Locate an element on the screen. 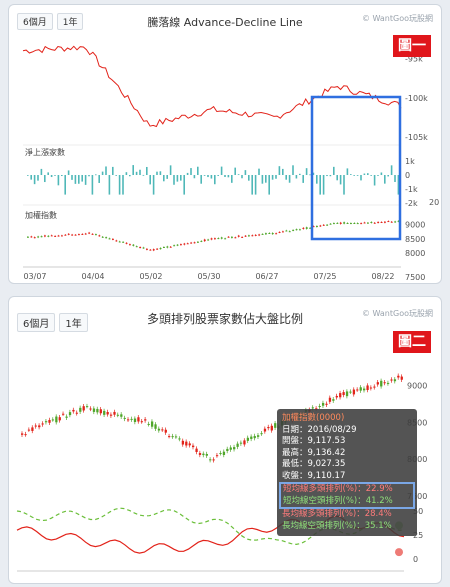 The image size is (450, 587). index-label: 加權指數 is located at coordinates (41, 215).